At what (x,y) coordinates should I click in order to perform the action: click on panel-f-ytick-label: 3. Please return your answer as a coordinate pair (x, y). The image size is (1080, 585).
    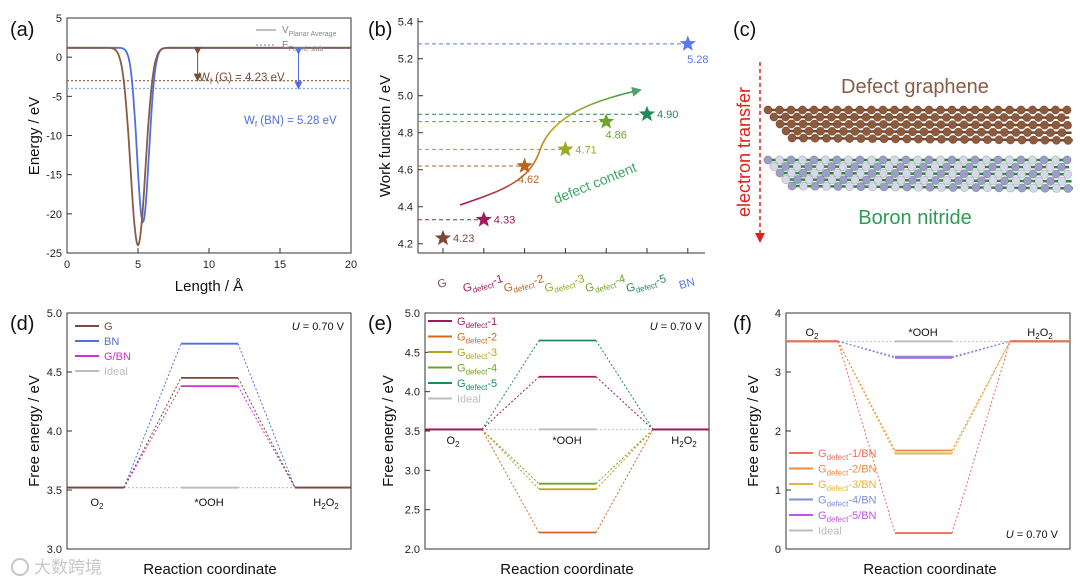
    Looking at the image, I should click on (778, 373).